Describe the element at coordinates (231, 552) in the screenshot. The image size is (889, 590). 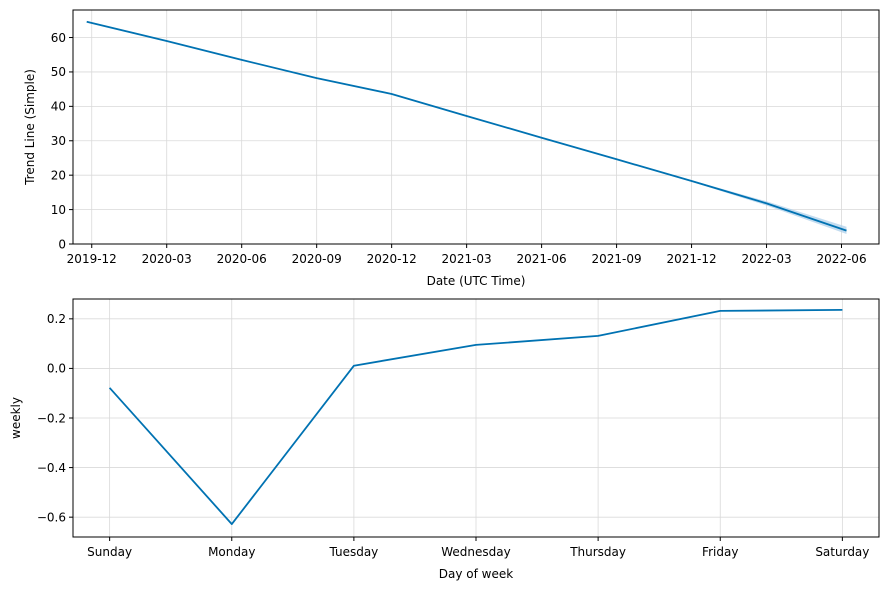
I see `weekly-x-tick-label: Monday` at that location.